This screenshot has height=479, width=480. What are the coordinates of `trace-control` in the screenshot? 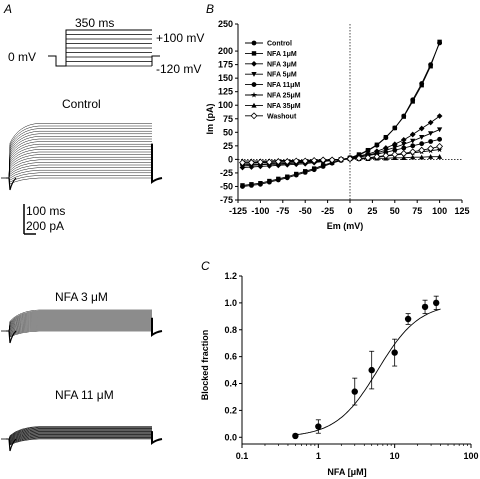 It's located at (82, 157).